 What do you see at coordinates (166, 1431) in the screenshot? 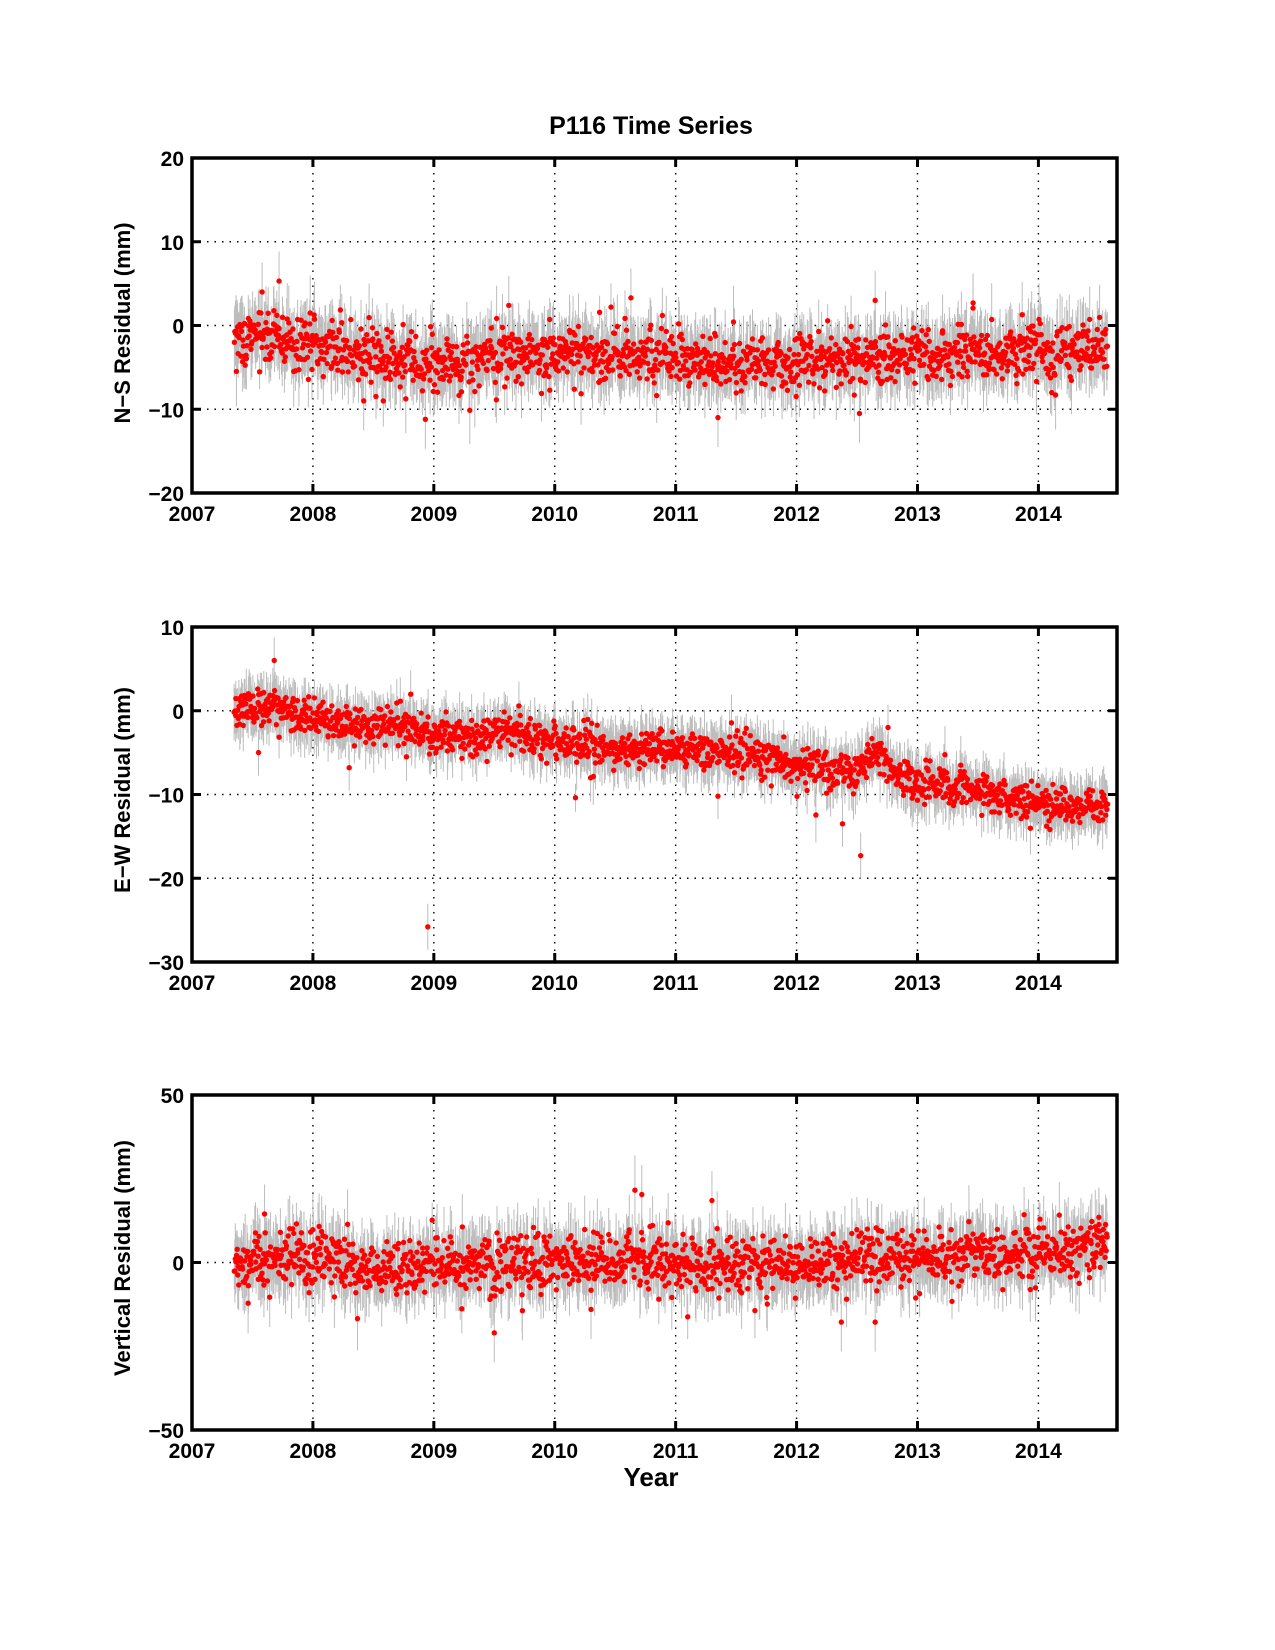
I see `y-tick-label: −50` at bounding box center [166, 1431].